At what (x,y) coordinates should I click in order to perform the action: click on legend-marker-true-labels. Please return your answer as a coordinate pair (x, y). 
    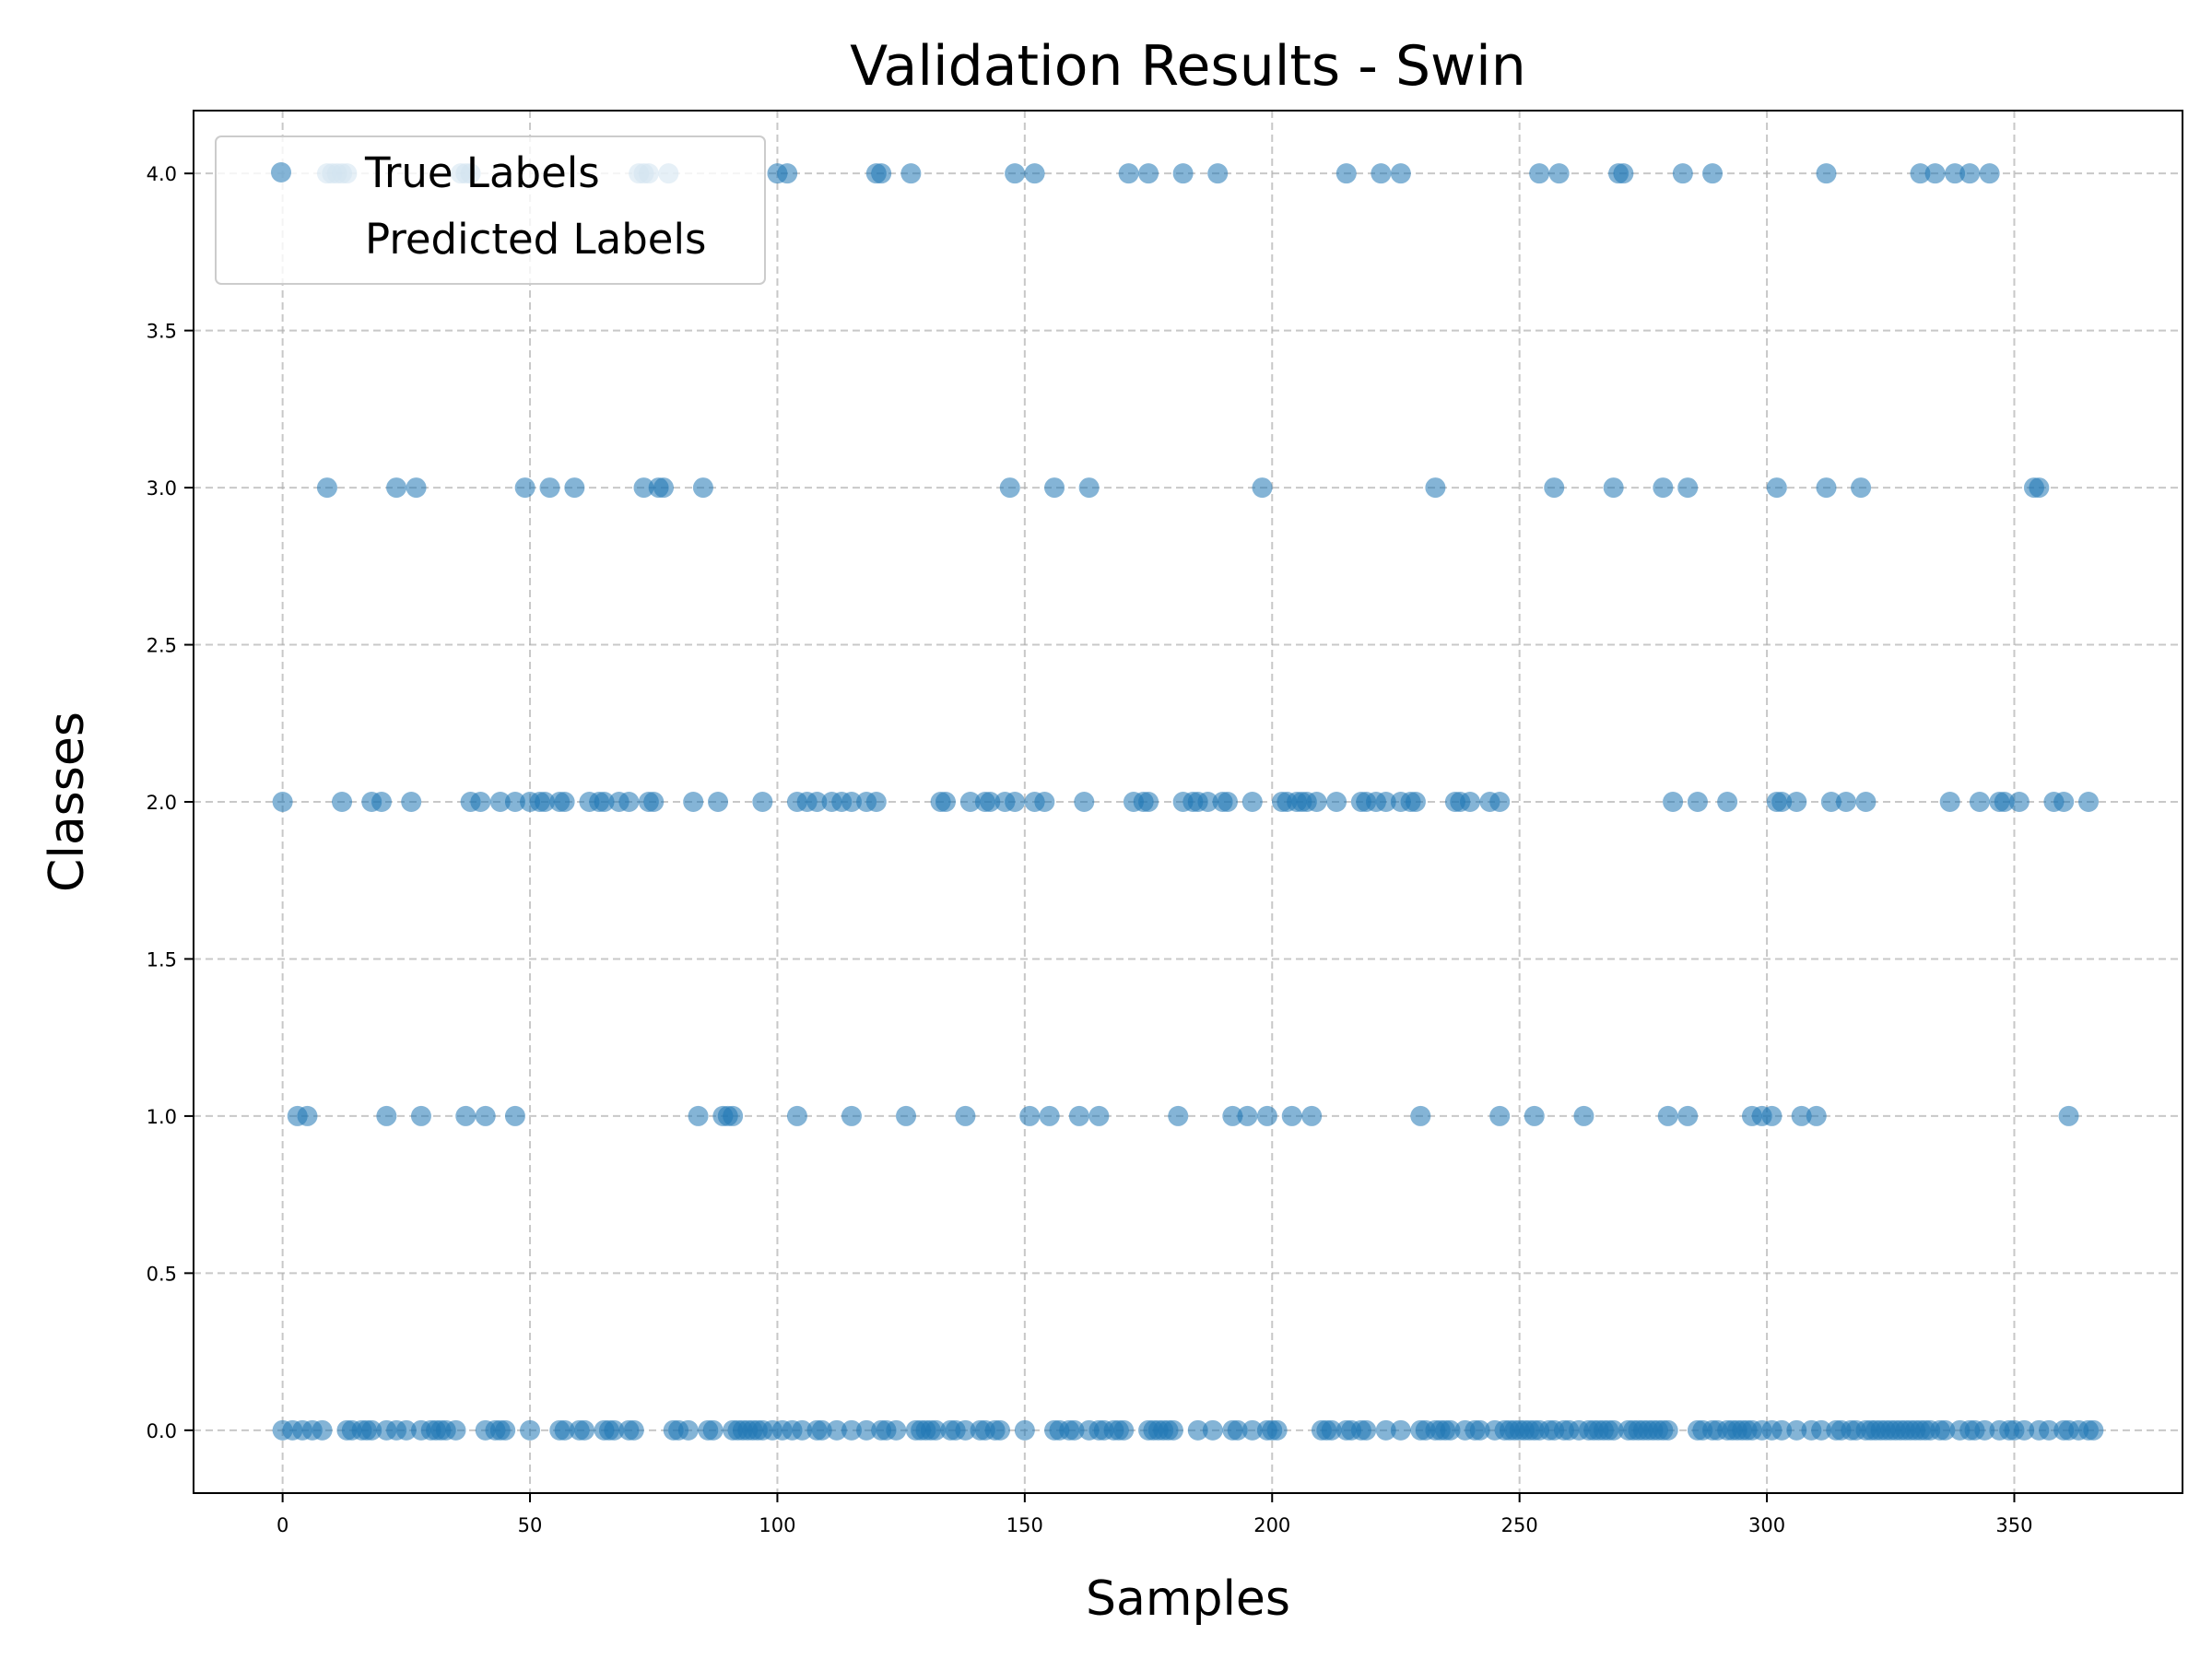
    Looking at the image, I should click on (281, 172).